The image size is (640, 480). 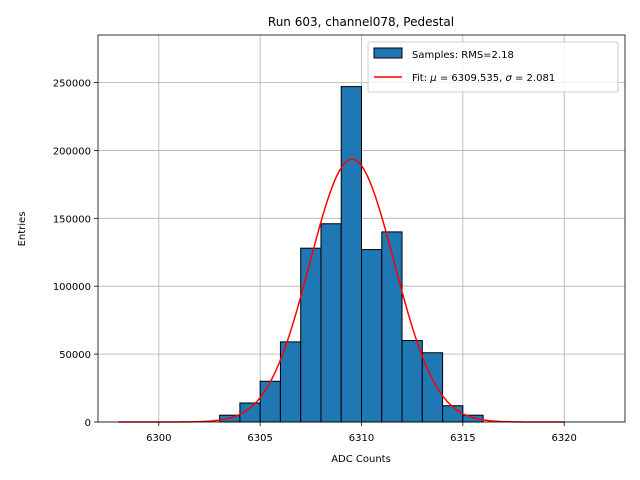 I want to click on y-tick-label: 150000, so click(x=72, y=219).